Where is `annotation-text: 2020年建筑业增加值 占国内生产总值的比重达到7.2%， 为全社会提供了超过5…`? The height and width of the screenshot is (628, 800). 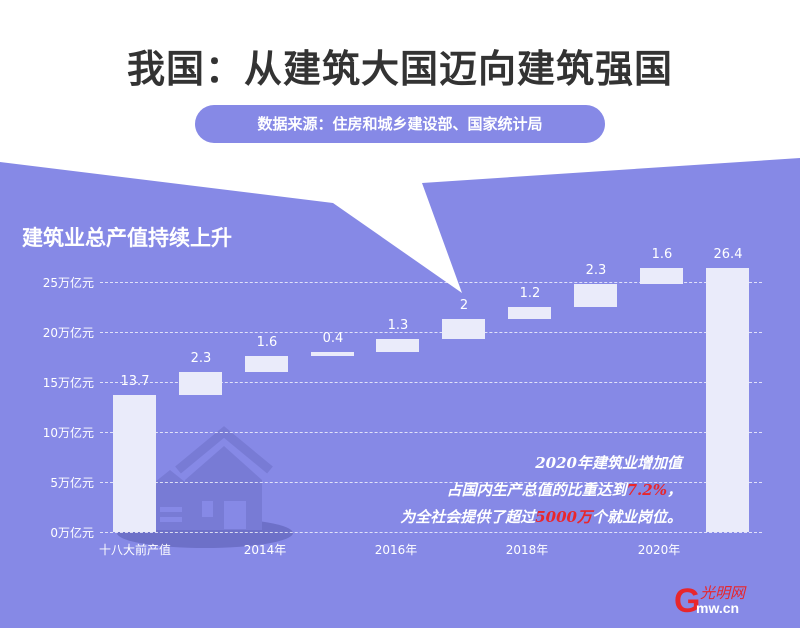
annotation-text: 2020年建筑业增加值 占国内生产总值的比重达到7.2%， 为全社会提供了超过5… is located at coordinates (541, 490).